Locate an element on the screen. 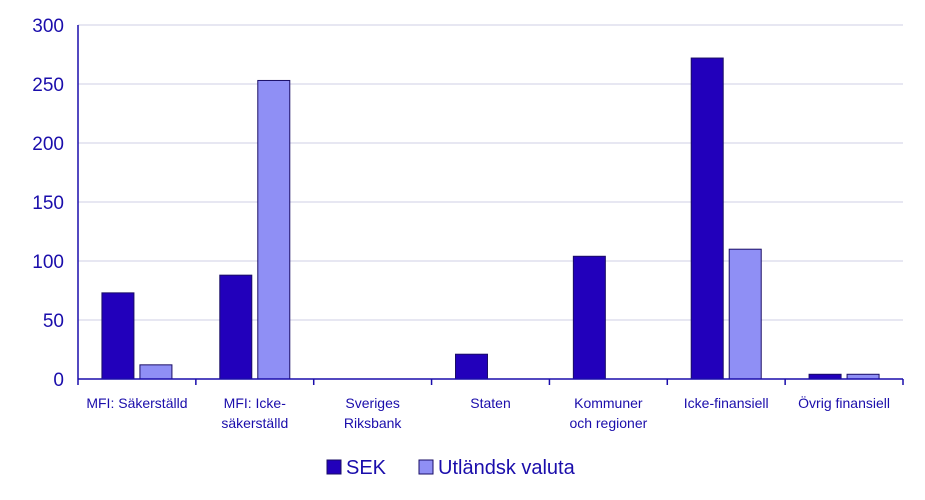 The width and height of the screenshot is (925, 500). x-tick-label: MFI: Icke-säkerställd is located at coordinates (254, 413).